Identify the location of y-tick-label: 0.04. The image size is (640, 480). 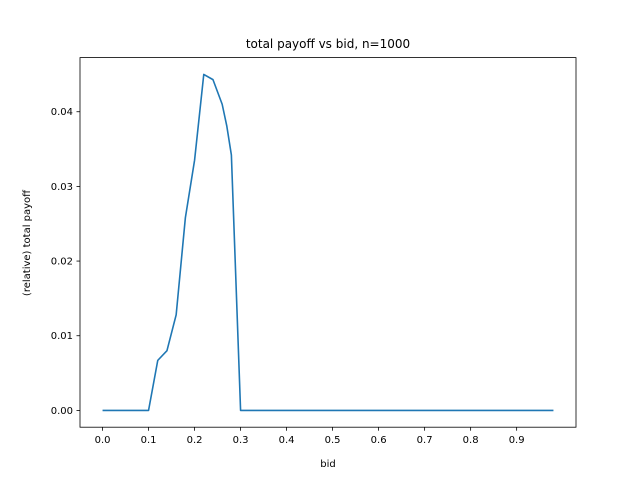
(62, 112).